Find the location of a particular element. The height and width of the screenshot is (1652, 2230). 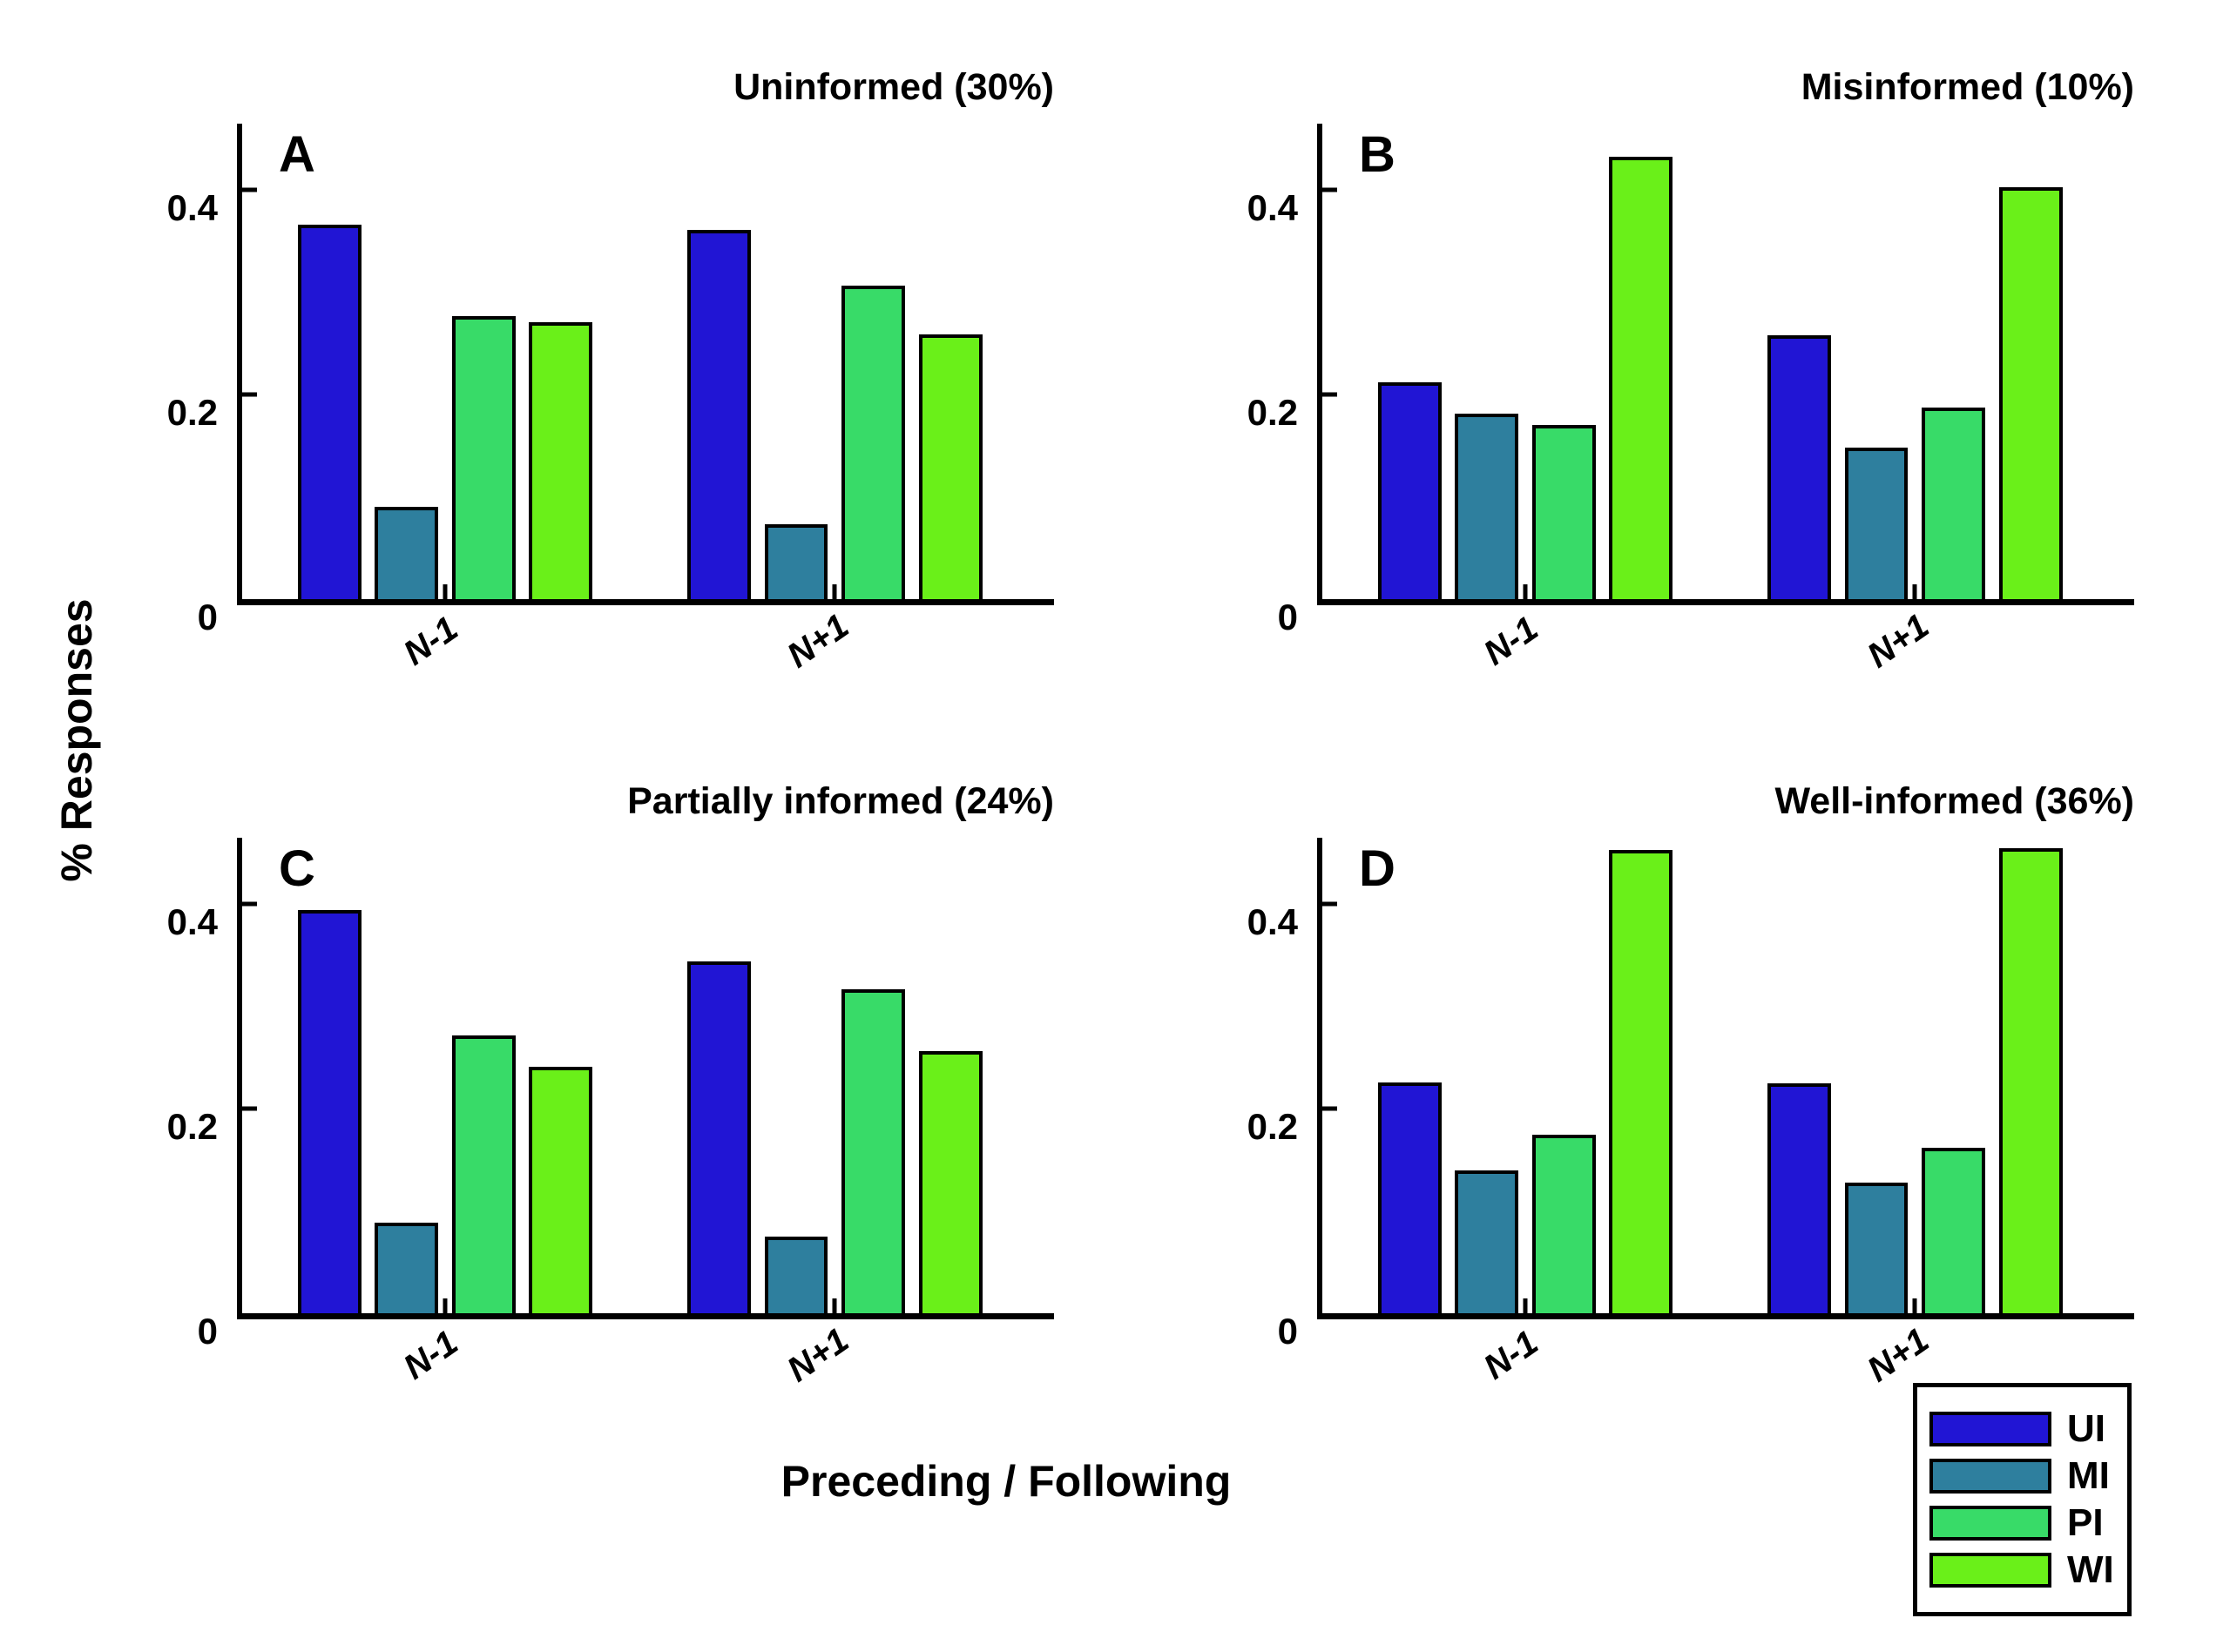

panel-C: Partially informed (24%) C 0 0.2 0.4 N-1 N+1 is located at coordinates (610, 1084).